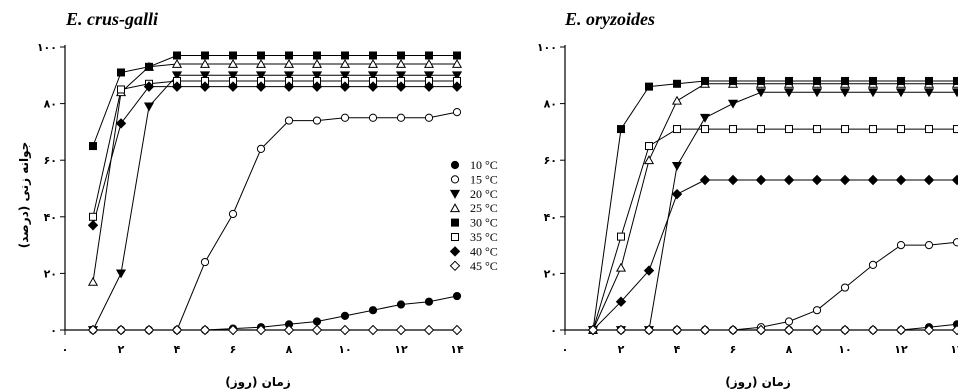  I want to click on x-axis-label: زمان (روز), so click(758, 382).